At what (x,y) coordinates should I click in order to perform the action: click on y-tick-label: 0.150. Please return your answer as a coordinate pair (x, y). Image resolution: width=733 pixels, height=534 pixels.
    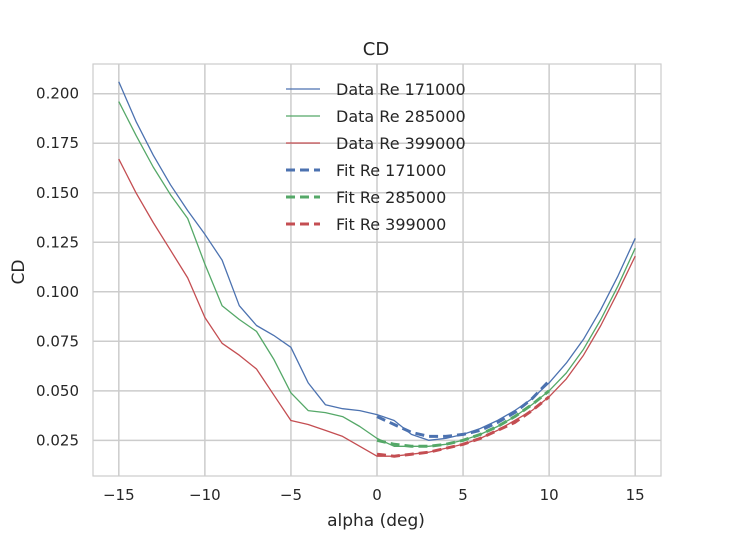
    Looking at the image, I should click on (57, 193).